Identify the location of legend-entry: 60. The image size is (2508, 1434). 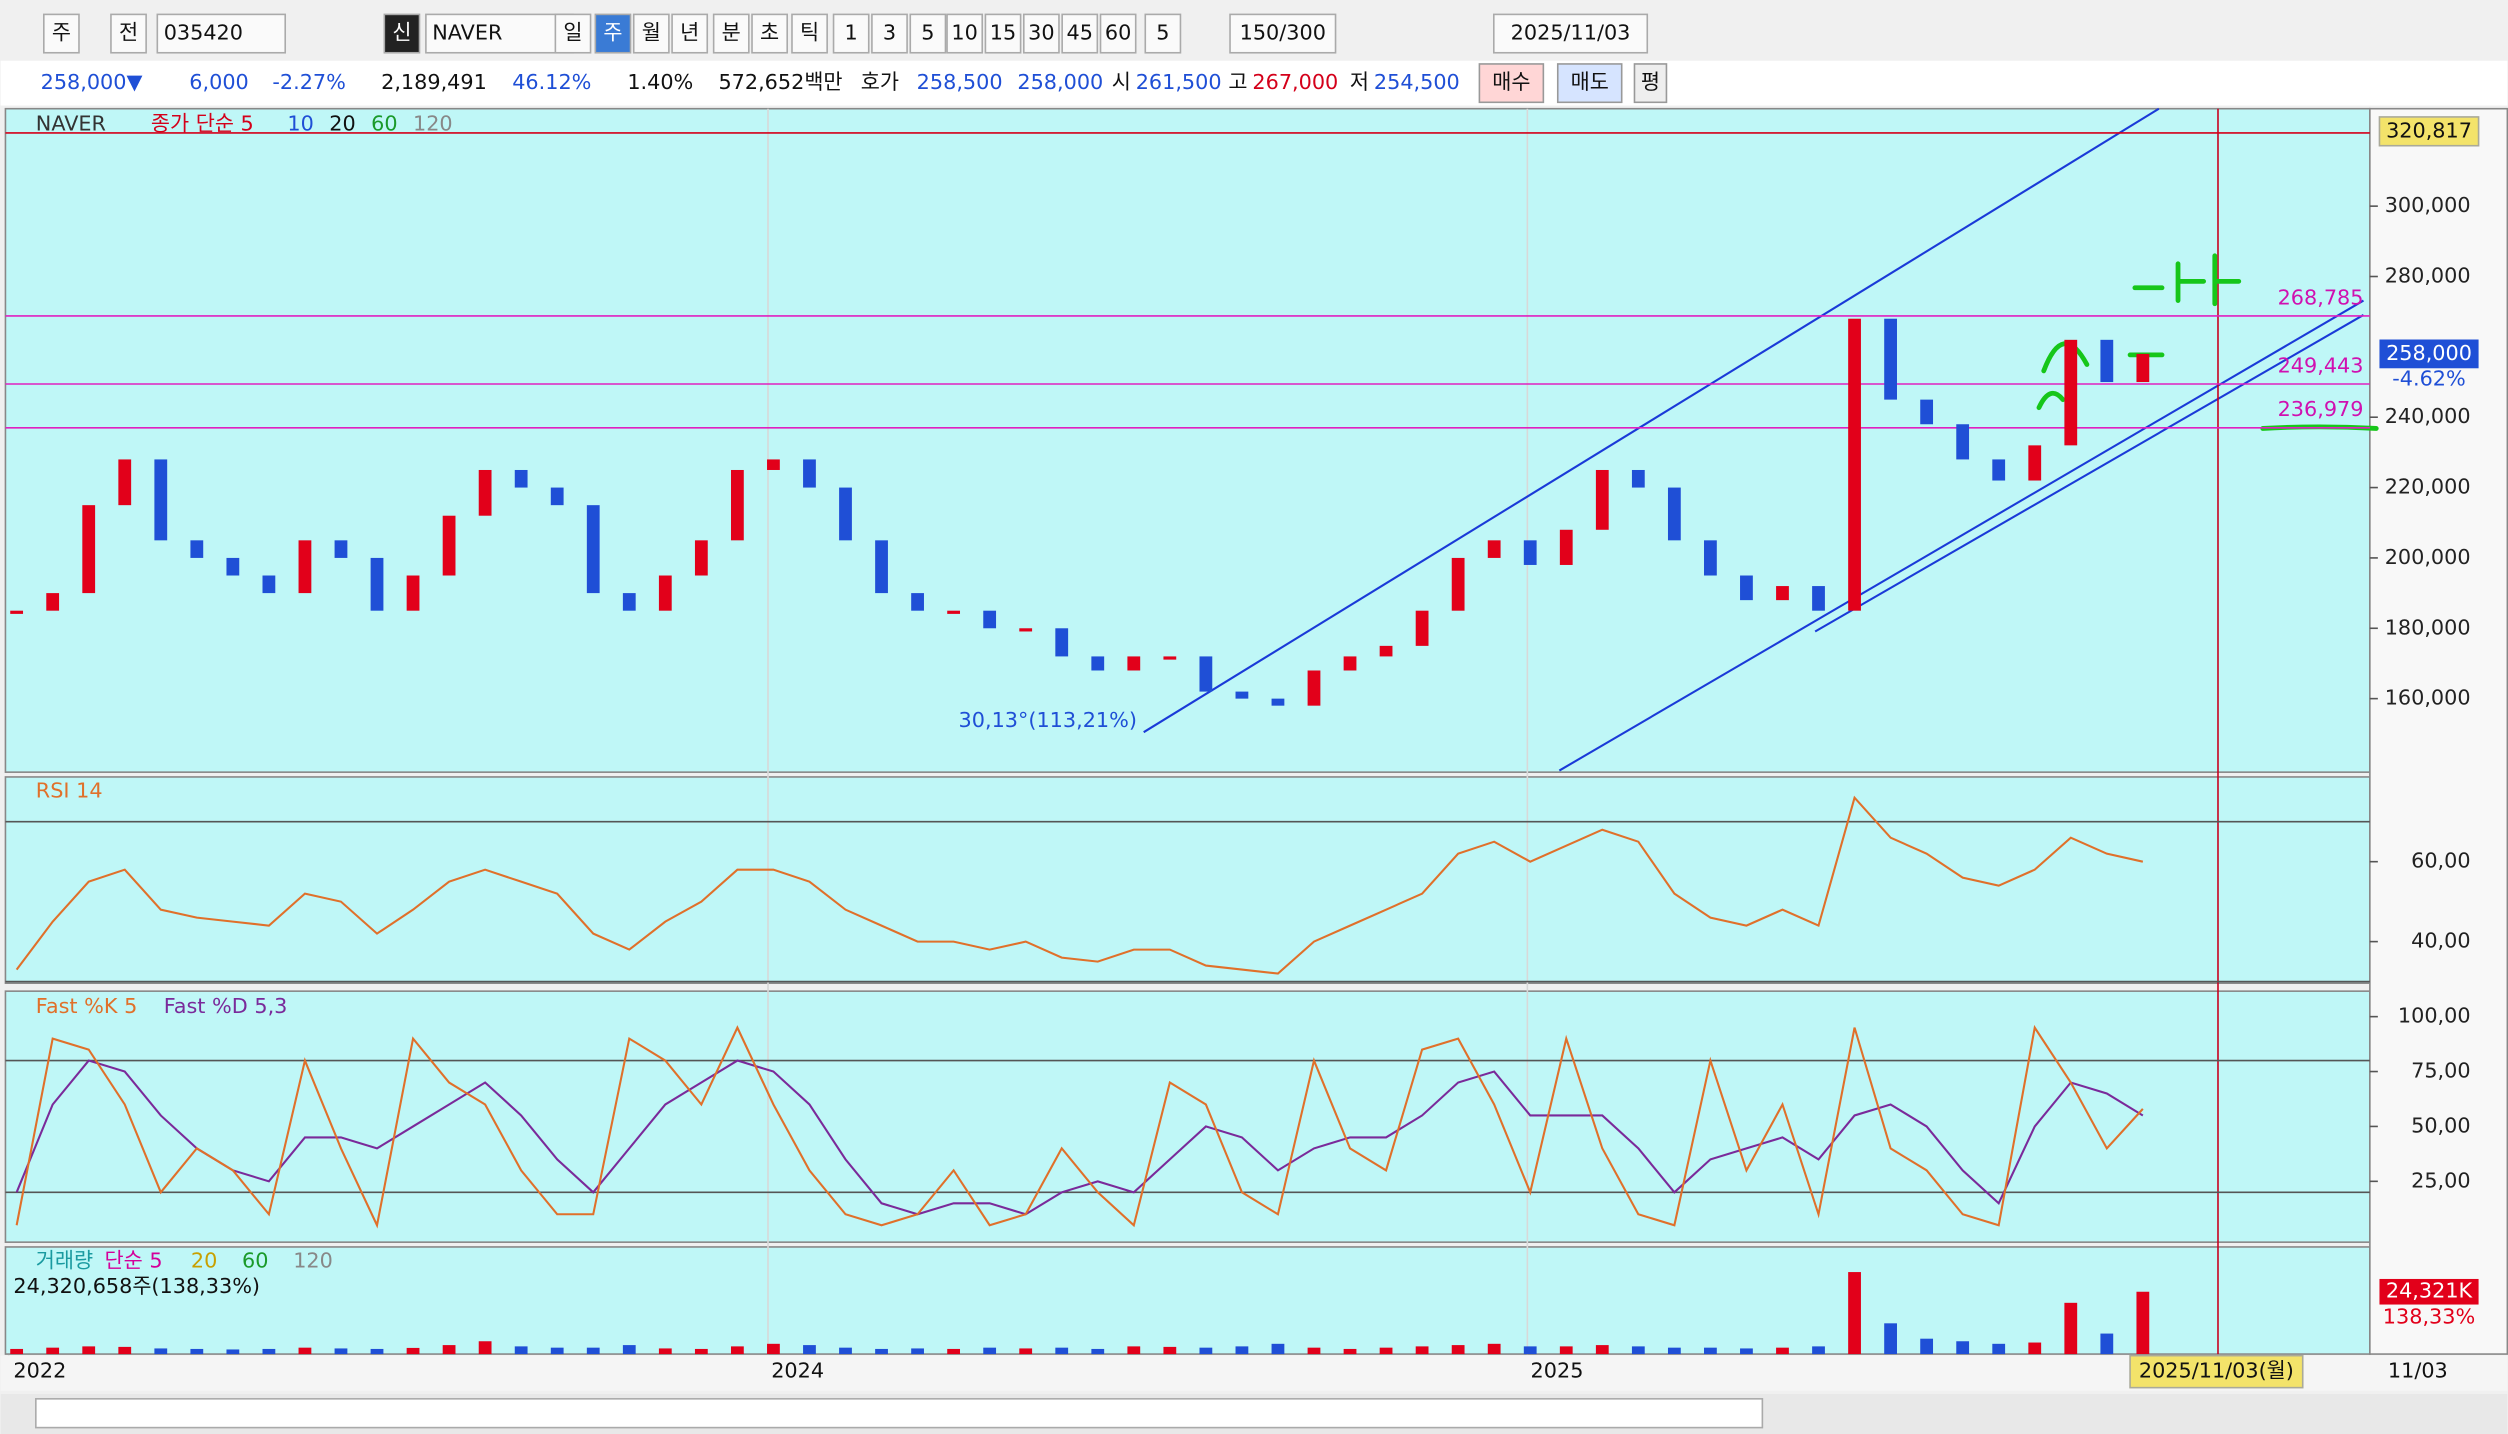
(384, 124).